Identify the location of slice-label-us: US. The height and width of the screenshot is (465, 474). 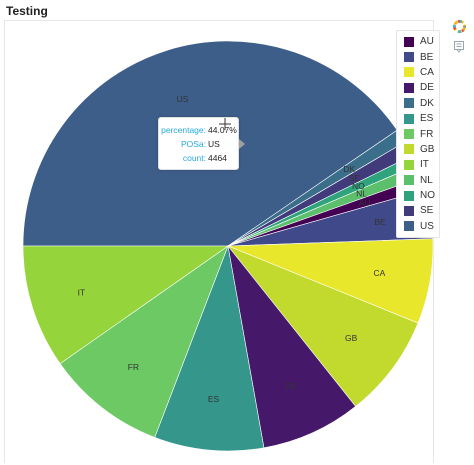
(183, 99).